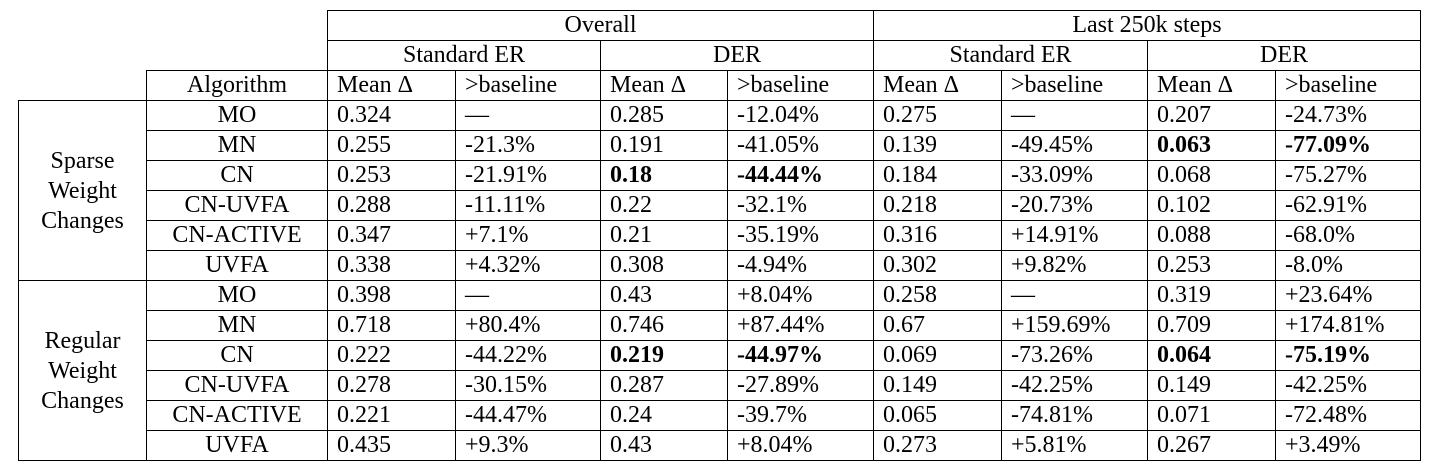 This screenshot has width=1430, height=471. Describe the element at coordinates (1010, 55) in the screenshot. I see `header-last-standard-er: Standard ER` at that location.